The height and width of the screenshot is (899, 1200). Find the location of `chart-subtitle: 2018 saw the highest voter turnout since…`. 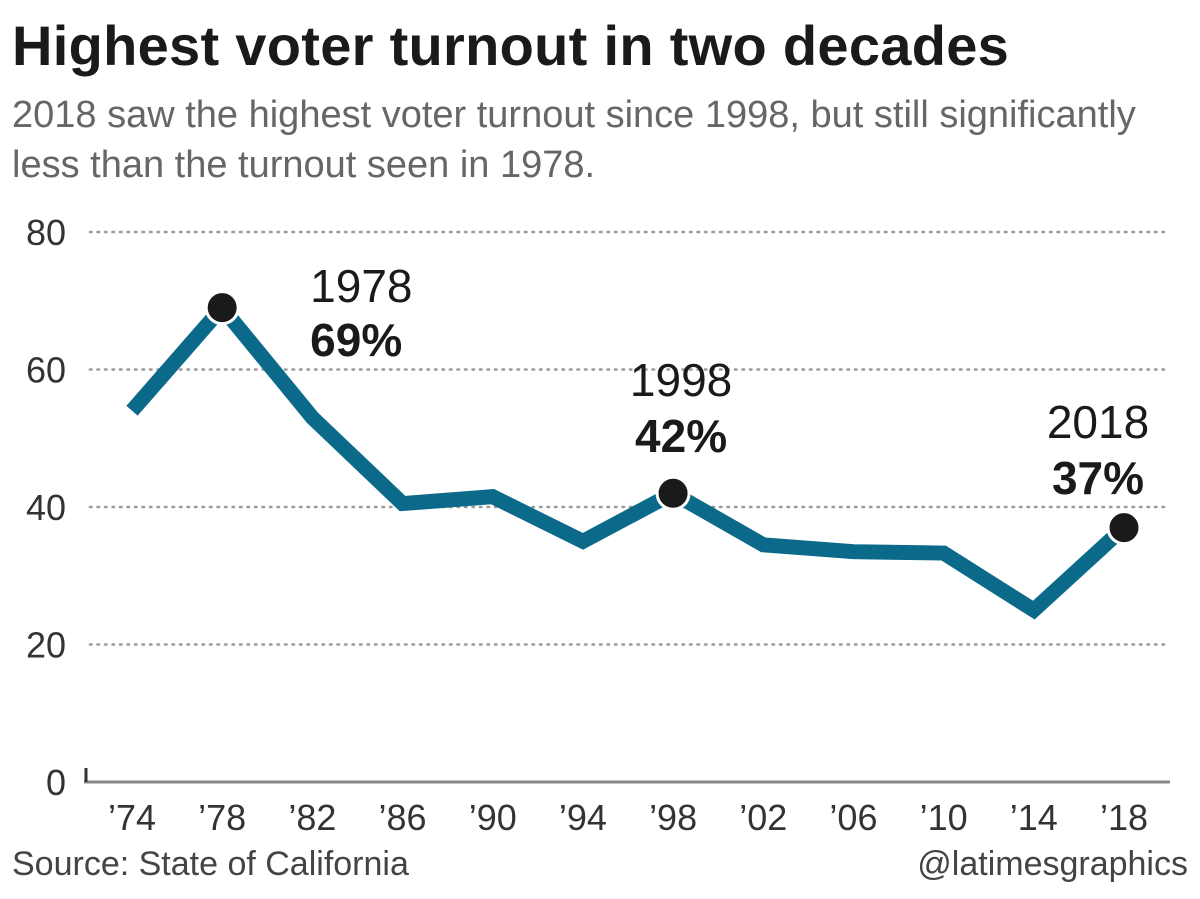

chart-subtitle: 2018 saw the highest voter turnout since… is located at coordinates (574, 140).